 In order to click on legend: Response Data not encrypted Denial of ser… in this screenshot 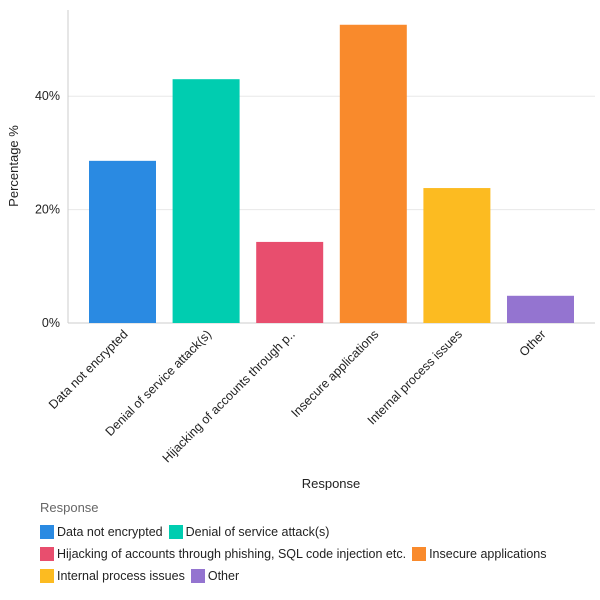, I will do `click(315, 543)`.